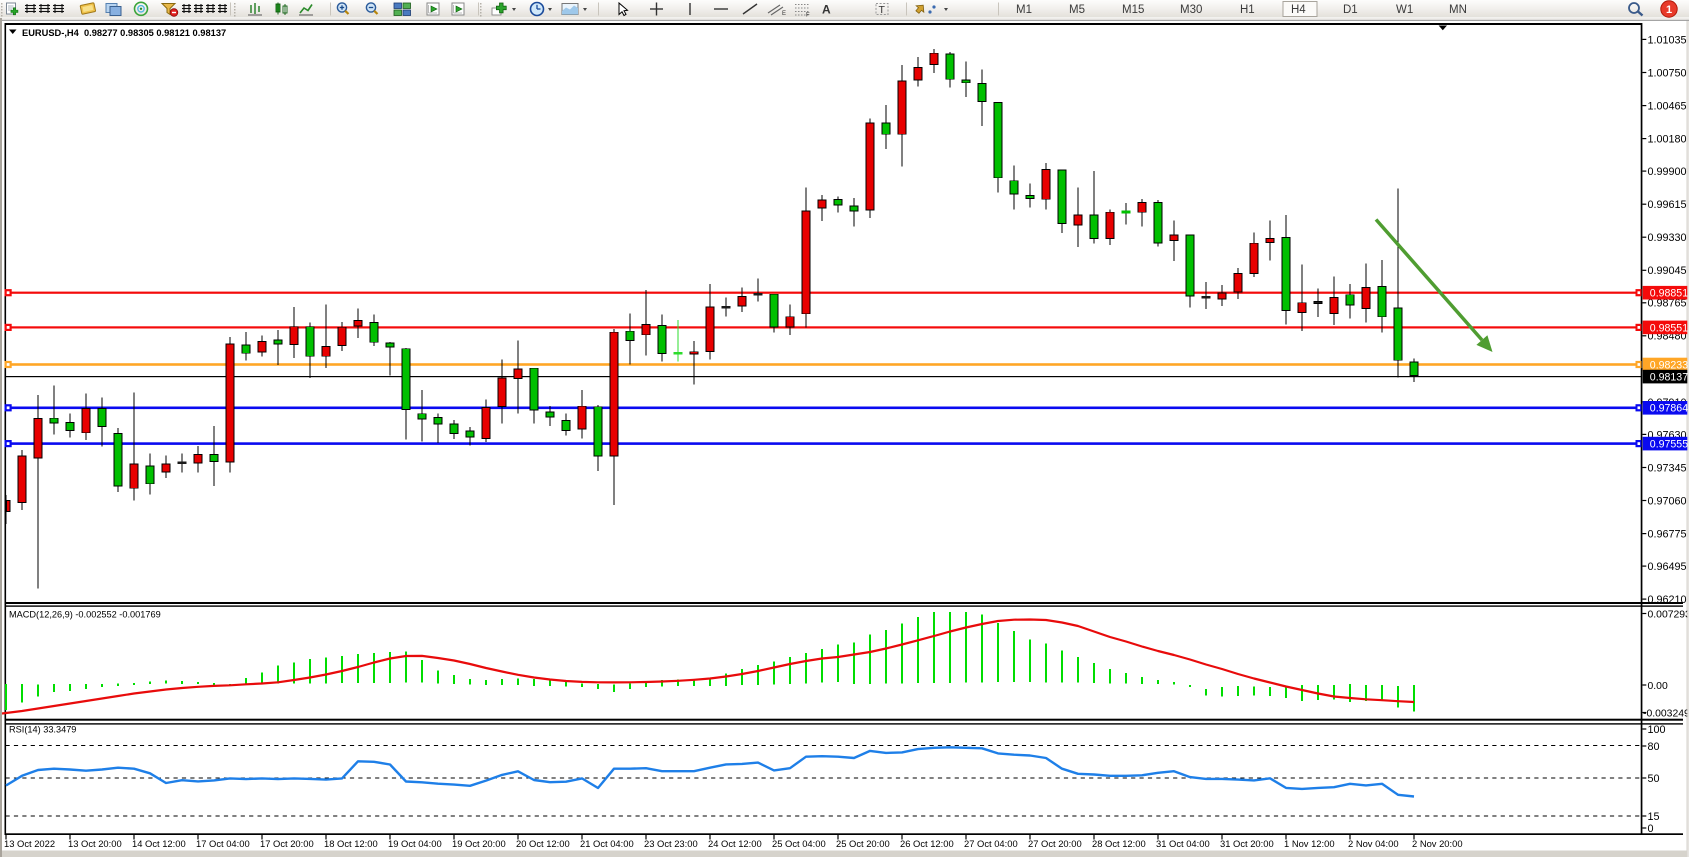 The height and width of the screenshot is (857, 1689). I want to click on svg-text: M1, so click(1024, 10).